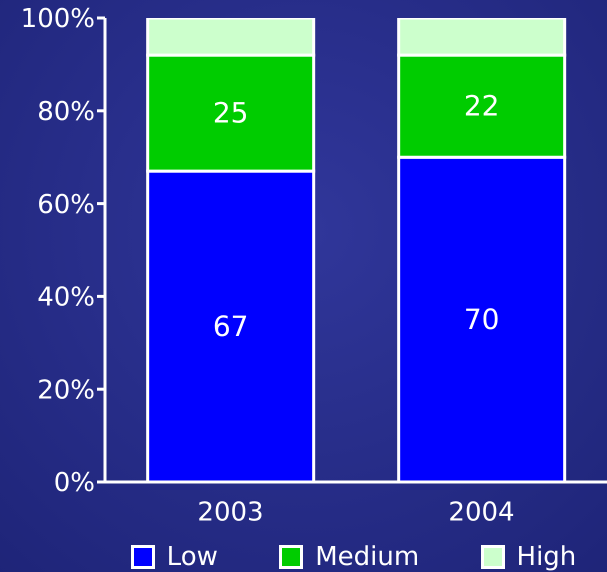 Image resolution: width=607 pixels, height=572 pixels. What do you see at coordinates (230, 327) in the screenshot?
I see `data-label: 67` at bounding box center [230, 327].